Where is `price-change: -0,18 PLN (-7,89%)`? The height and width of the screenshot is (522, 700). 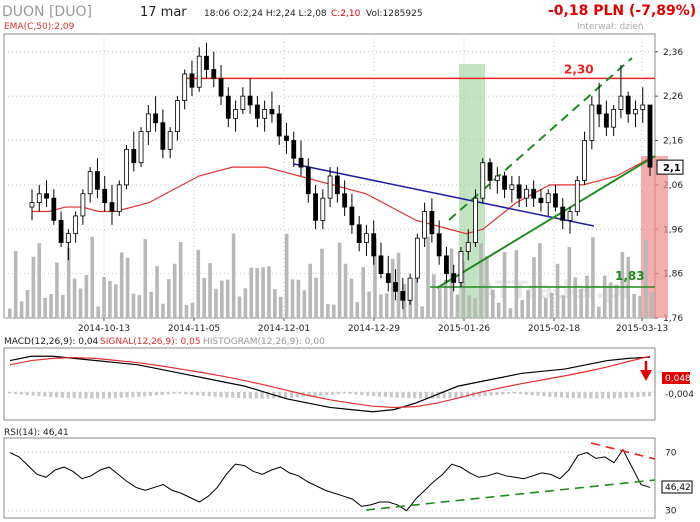 price-change: -0,18 PLN (-7,89%) is located at coordinates (622, 11).